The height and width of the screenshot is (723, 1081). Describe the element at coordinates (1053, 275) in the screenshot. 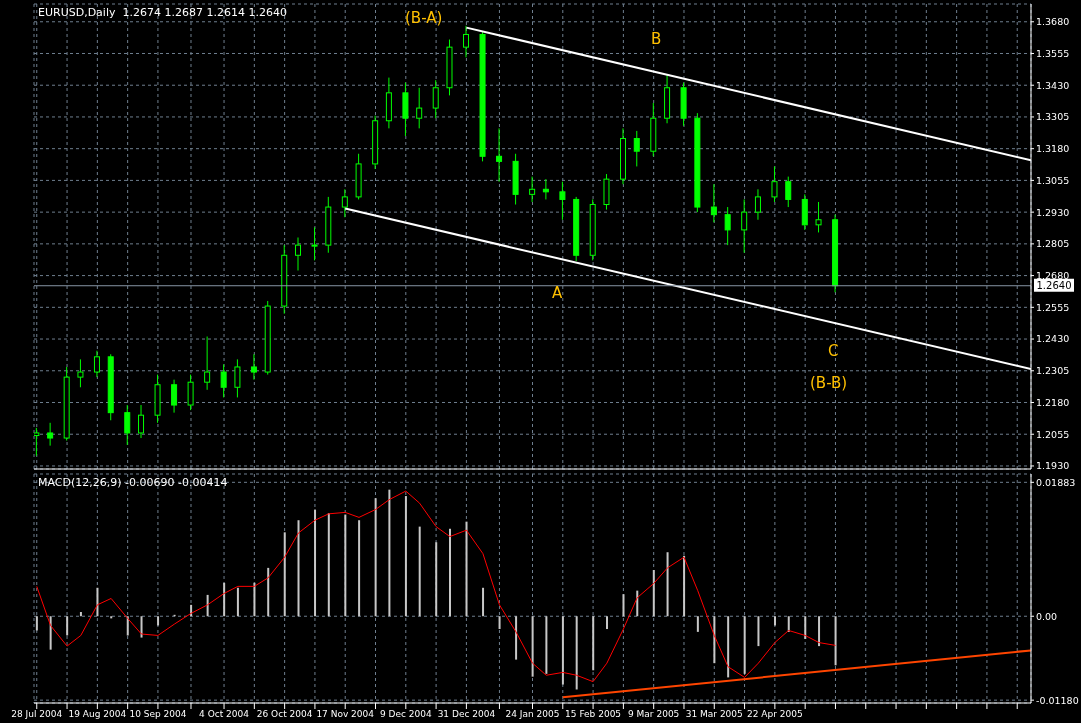

I see `y-tick-label: 1.2680` at that location.